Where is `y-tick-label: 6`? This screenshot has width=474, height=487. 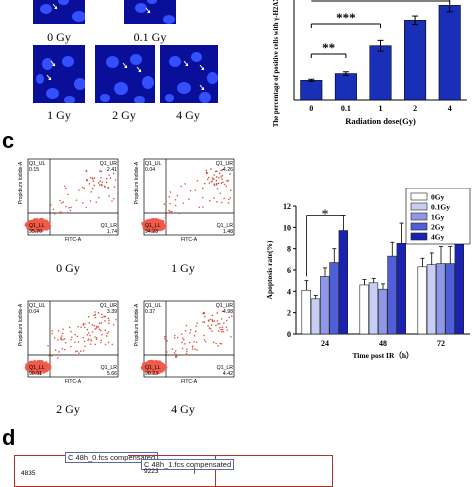 y-tick-label: 6 is located at coordinates (289, 270).